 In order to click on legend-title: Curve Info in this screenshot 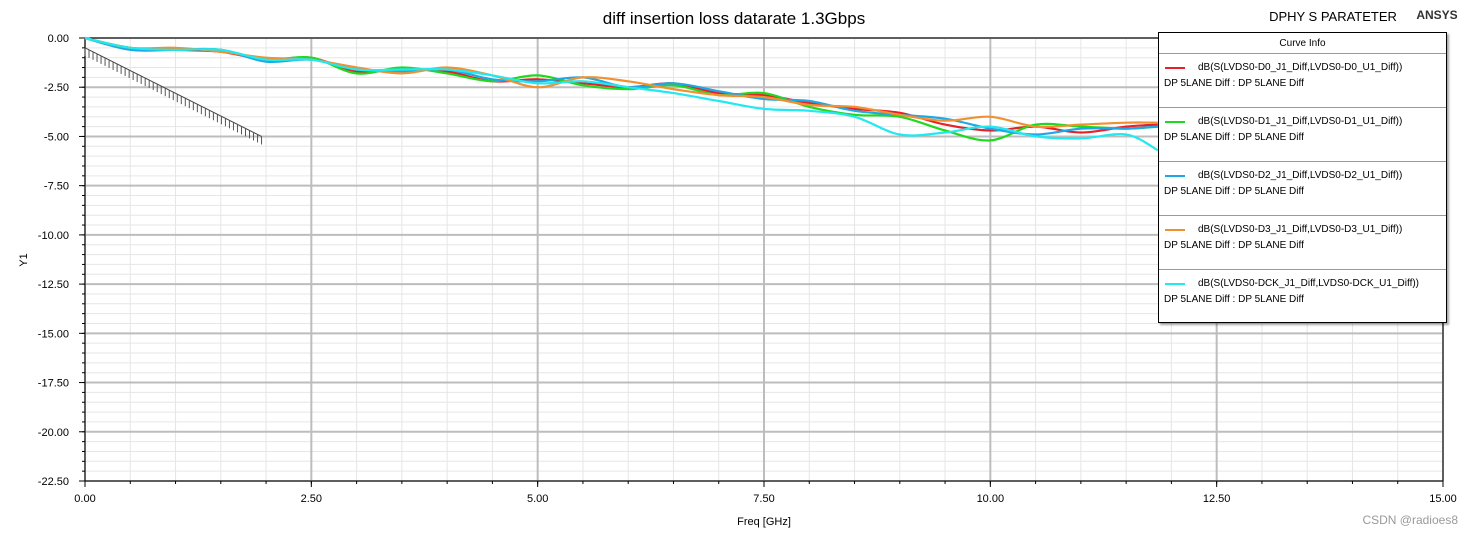, I will do `click(1302, 43)`.